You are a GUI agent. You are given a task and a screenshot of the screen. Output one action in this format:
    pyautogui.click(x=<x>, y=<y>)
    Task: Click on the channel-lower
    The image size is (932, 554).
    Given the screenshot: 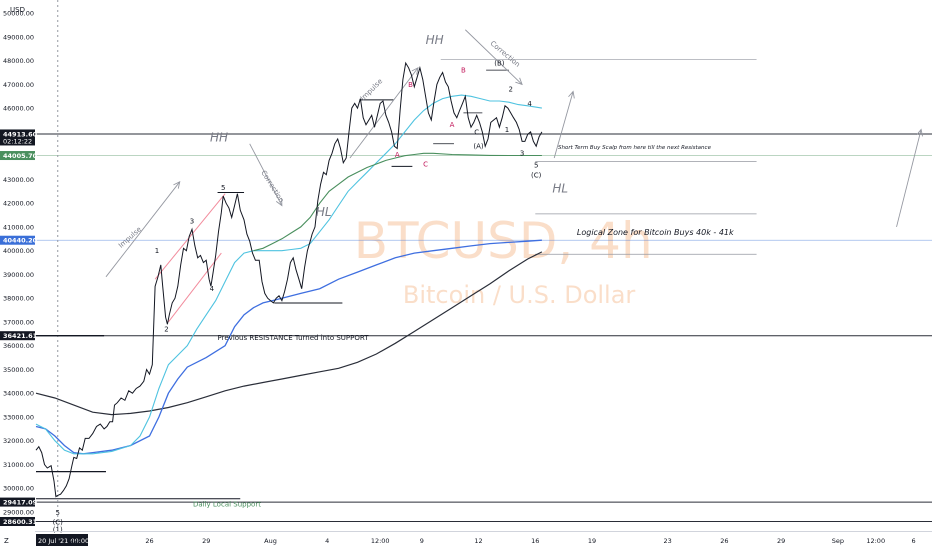 What is the action you would take?
    pyautogui.click(x=194, y=287)
    